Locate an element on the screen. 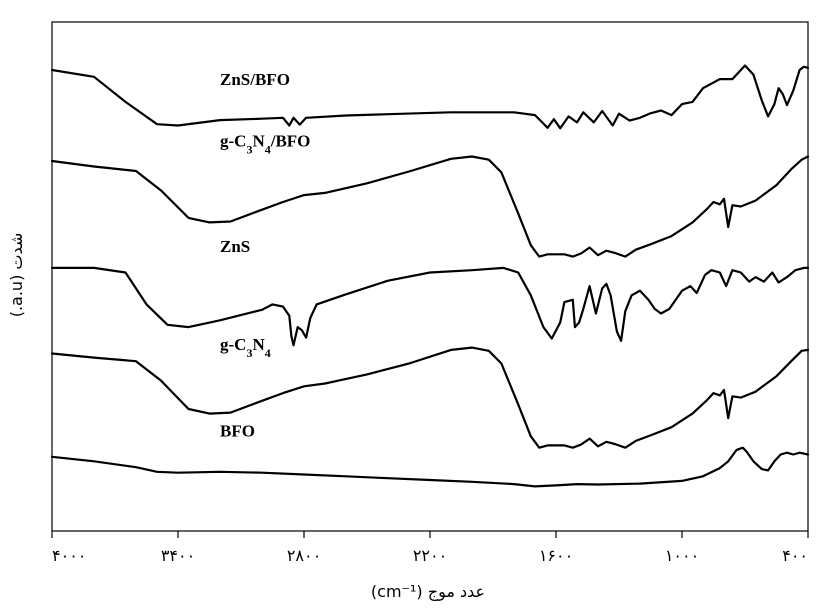 The height and width of the screenshot is (610, 827). y-axis-title: شدت (a.u.) is located at coordinates (16, 275).